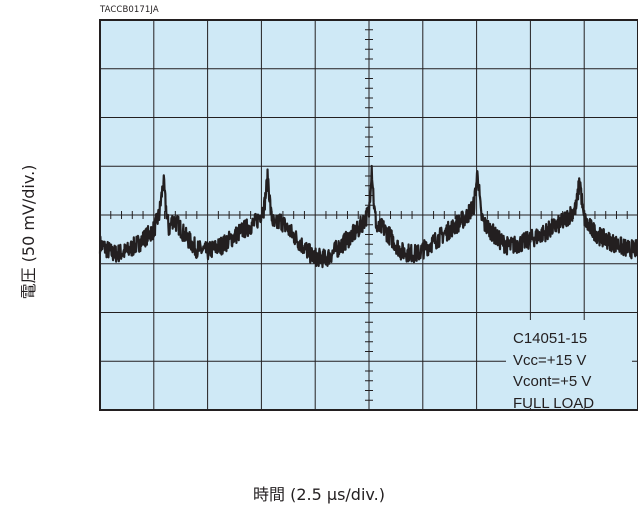 This screenshot has width=638, height=519. Describe the element at coordinates (550, 360) in the screenshot. I see `annotation-vcc: Vcc=+15 V` at that location.